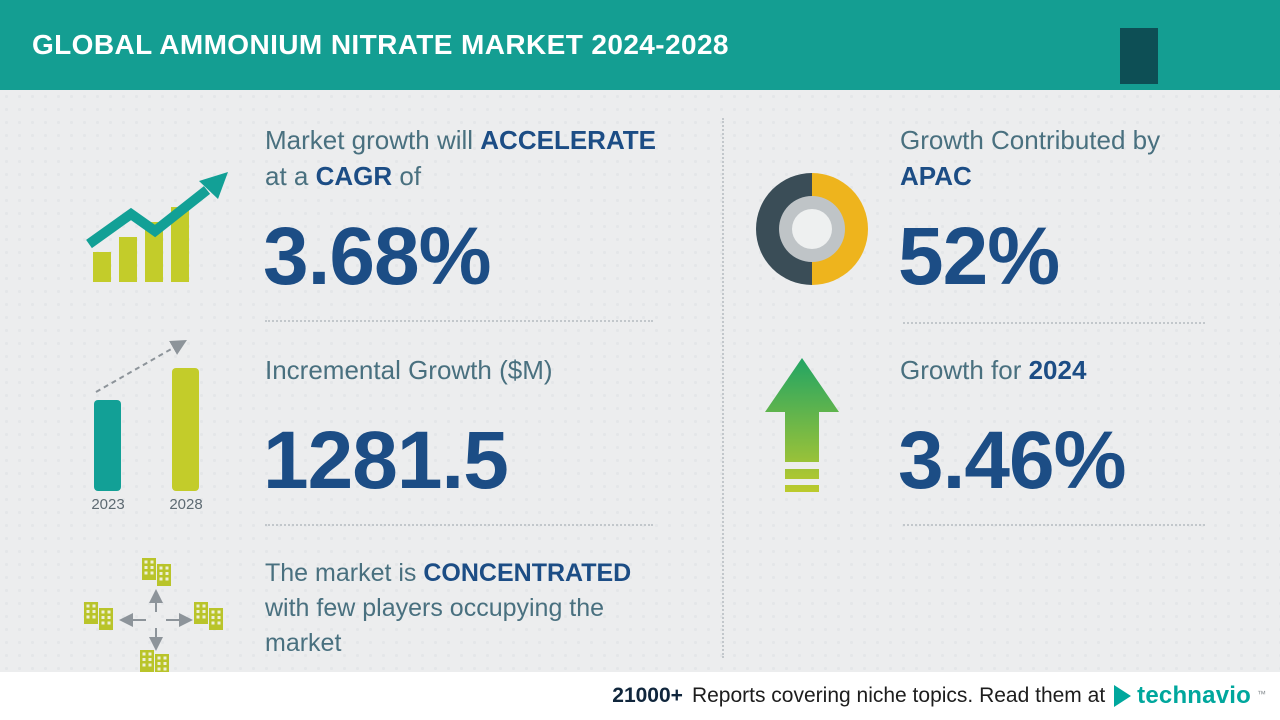 The image size is (1280, 720). I want to click on incremental-value: 1281.5, so click(386, 460).